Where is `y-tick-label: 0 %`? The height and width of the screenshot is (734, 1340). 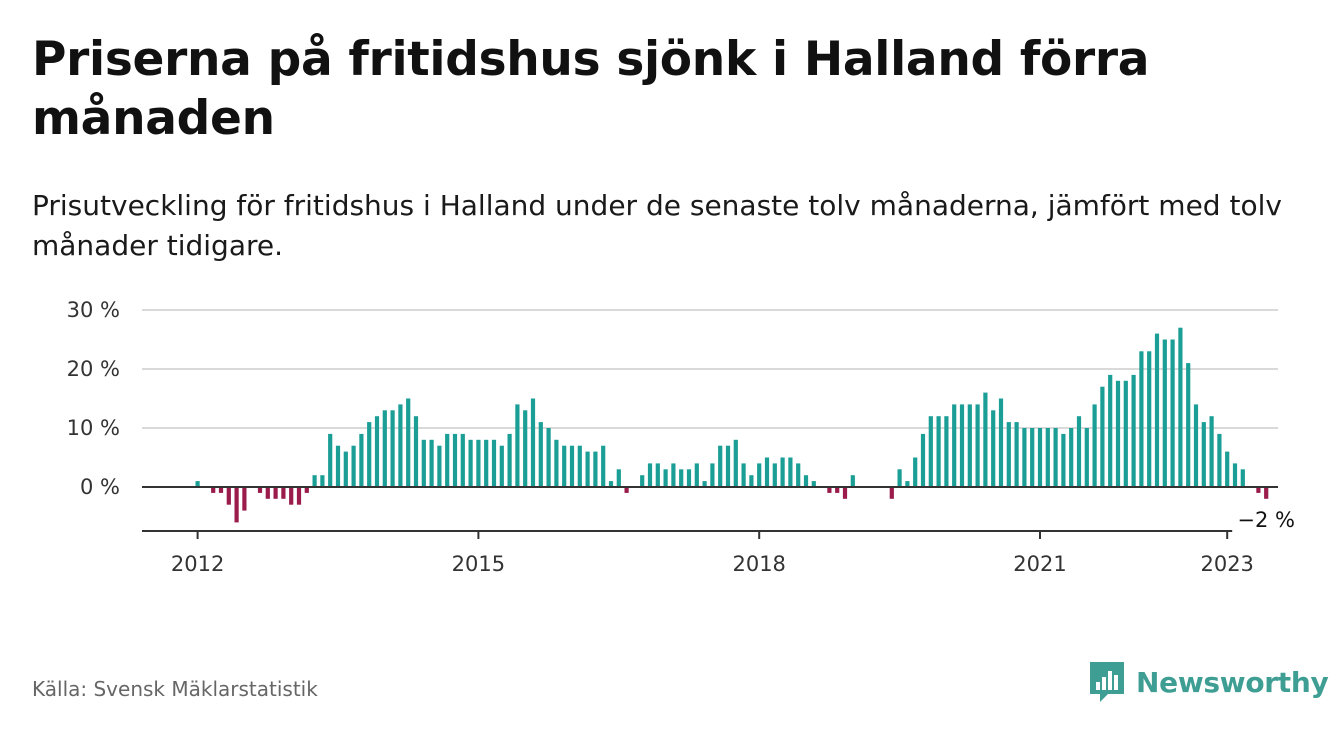 y-tick-label: 0 % is located at coordinates (100, 487).